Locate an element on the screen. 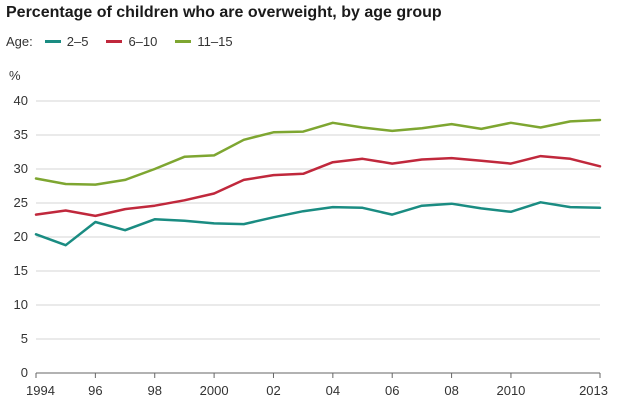 Image resolution: width=623 pixels, height=411 pixels. y-tick-label: 5 is located at coordinates (24, 338).